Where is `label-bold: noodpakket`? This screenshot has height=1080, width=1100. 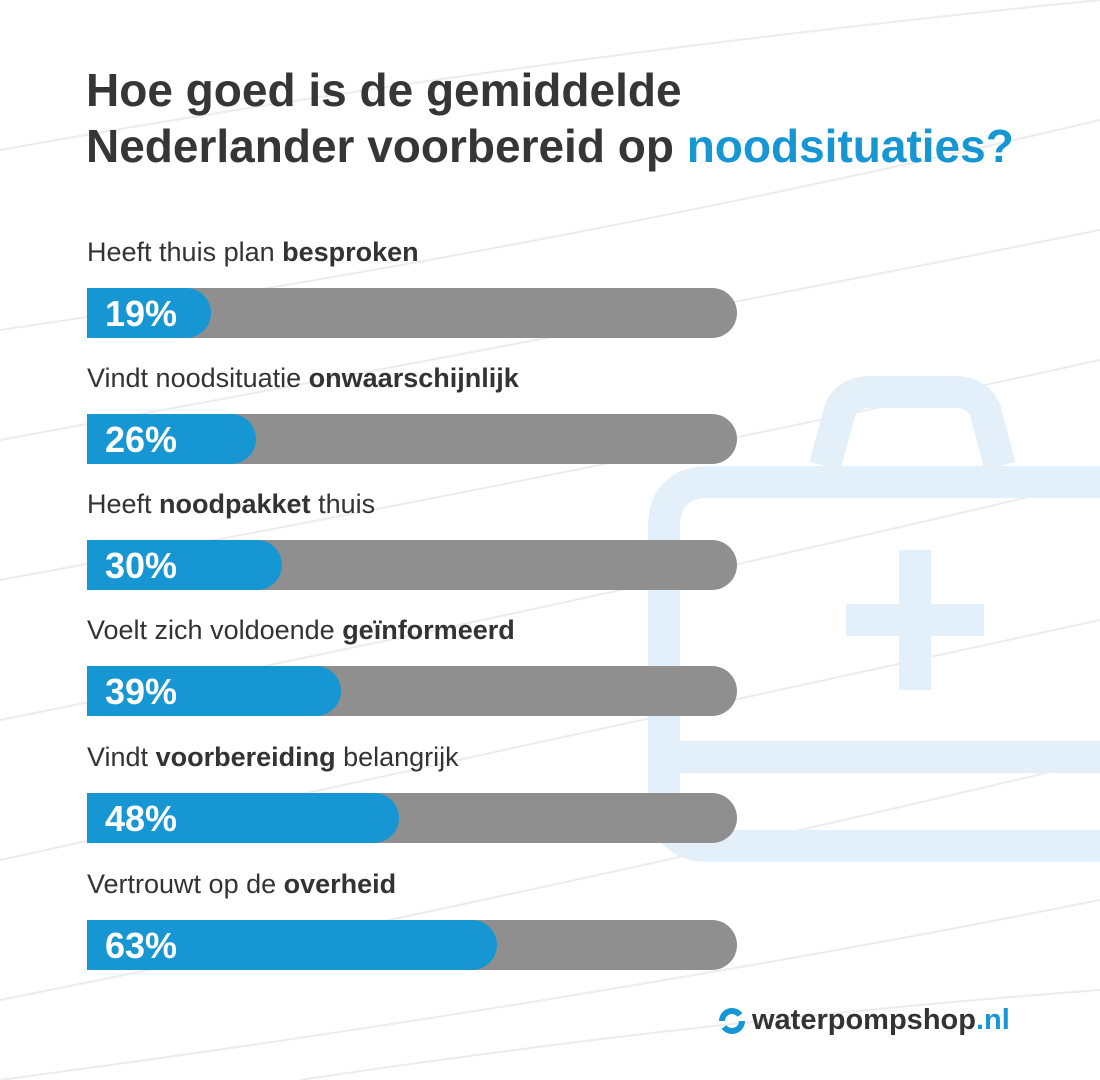 label-bold: noodpakket is located at coordinates (235, 504).